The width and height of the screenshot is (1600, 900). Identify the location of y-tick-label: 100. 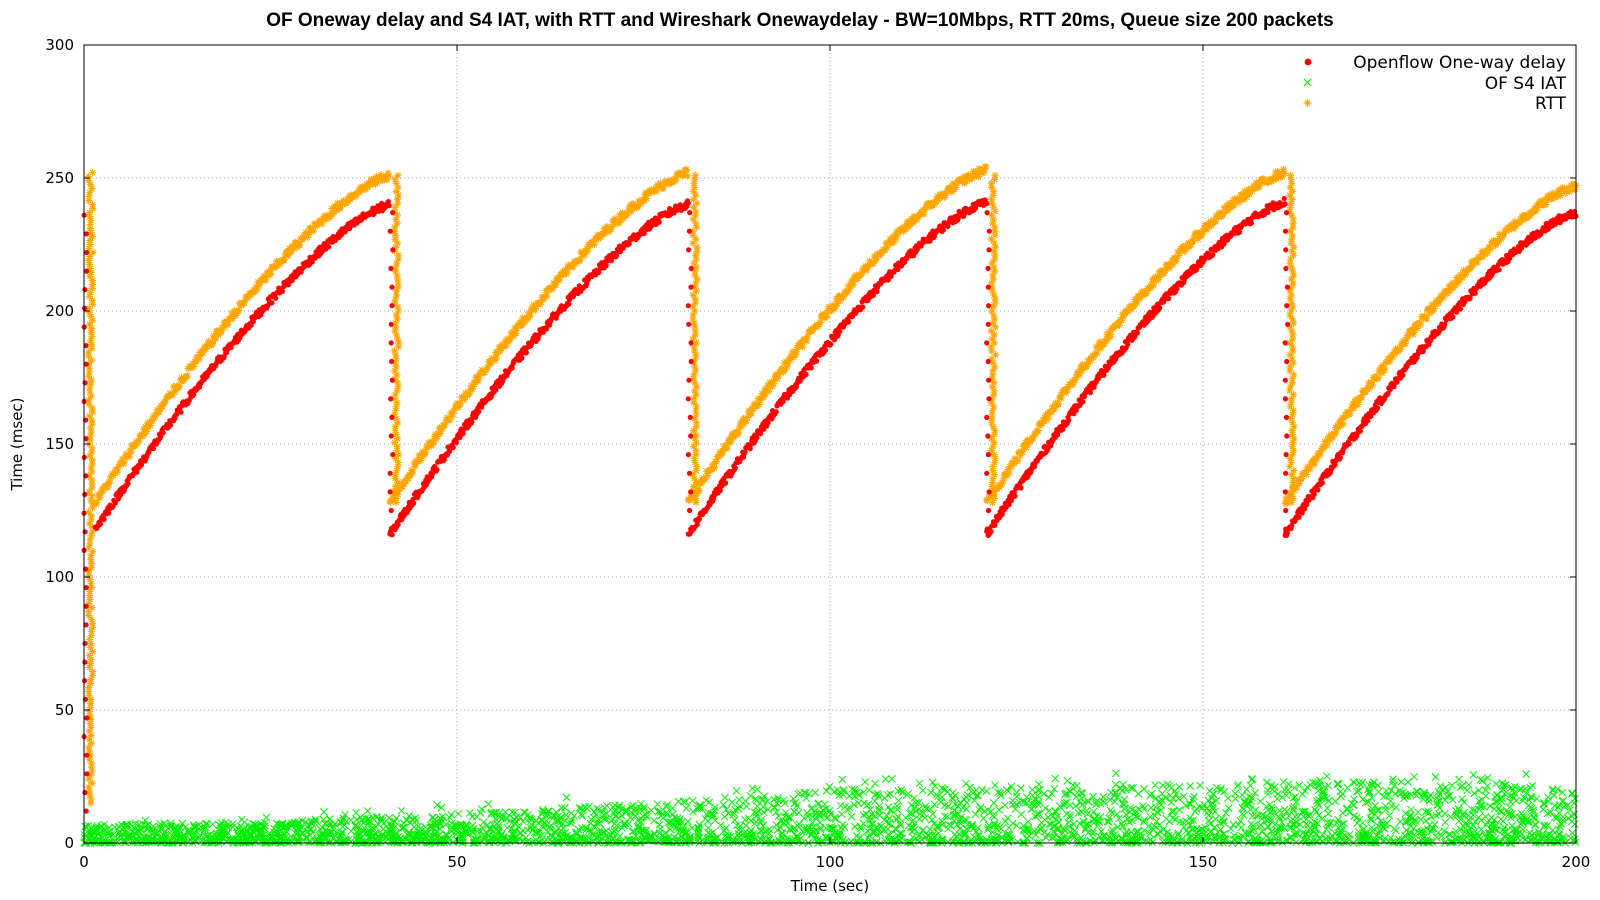
(59, 577).